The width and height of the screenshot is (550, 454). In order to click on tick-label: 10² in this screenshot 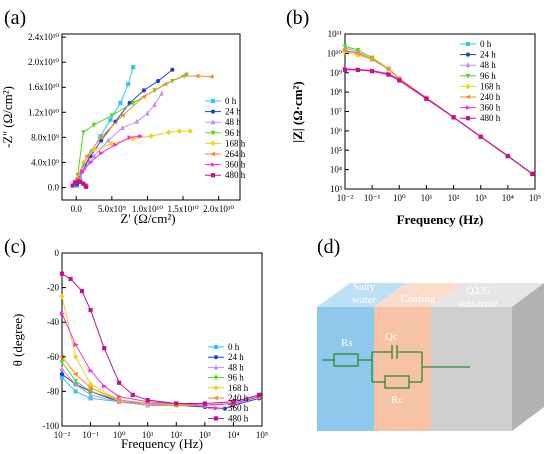, I will do `click(454, 198)`.